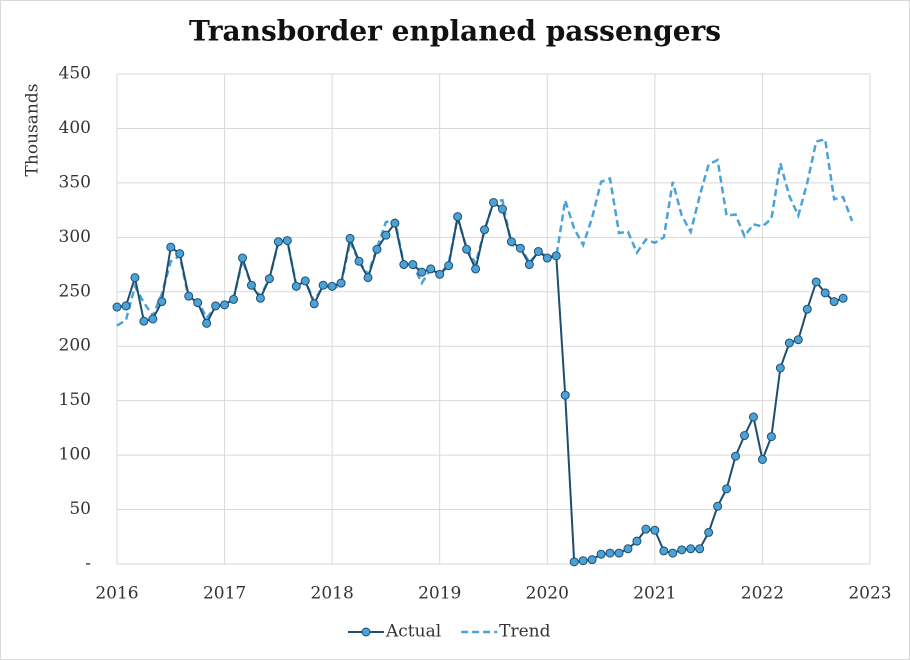  I want to click on y-axis-label: Thousands, so click(33, 130).